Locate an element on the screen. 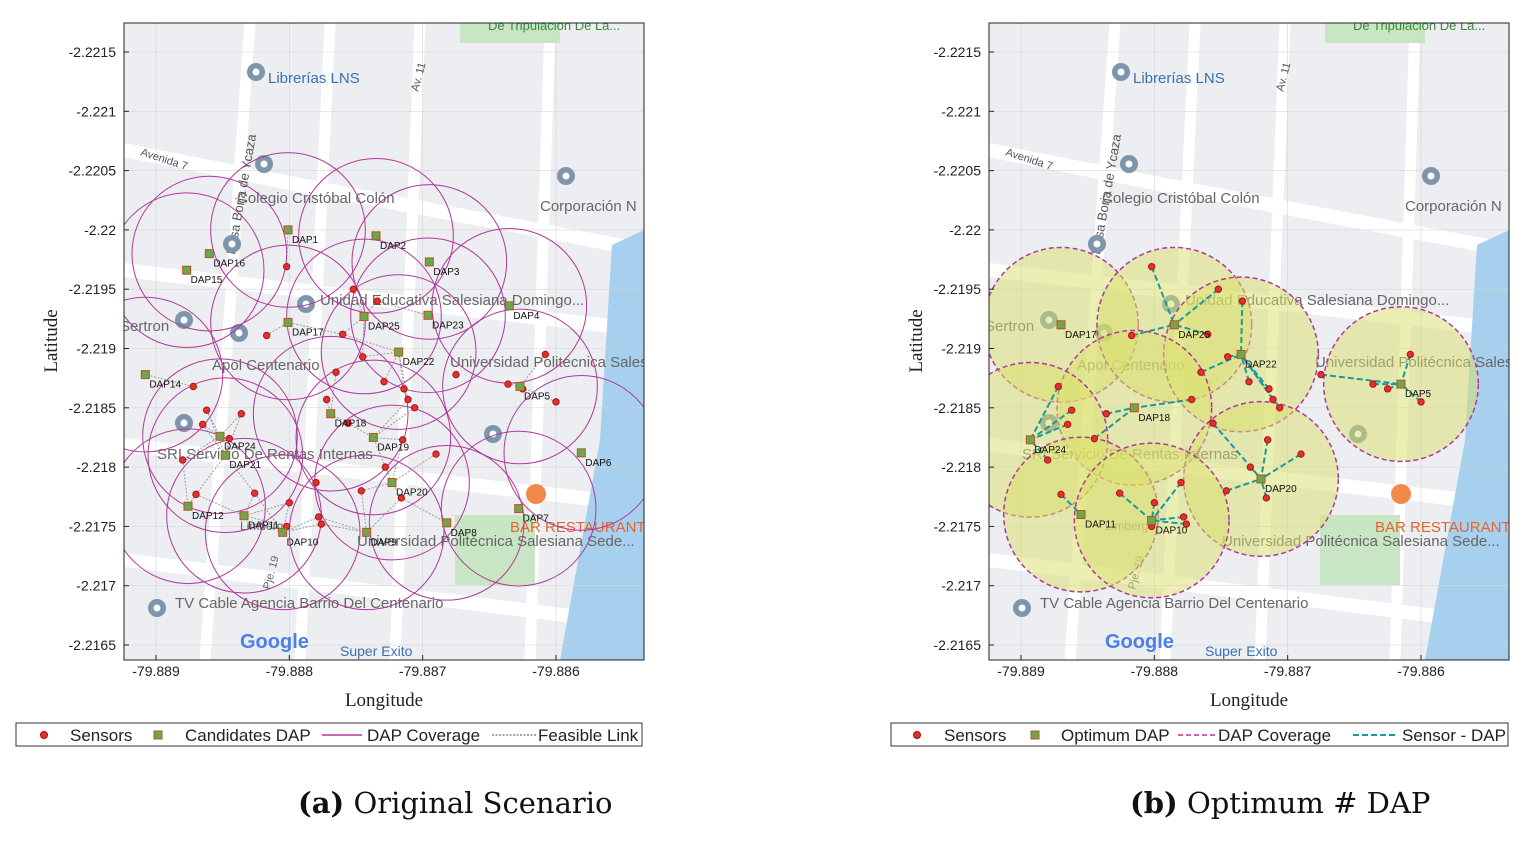  y-axis-label: Latitude is located at coordinates (51, 340).